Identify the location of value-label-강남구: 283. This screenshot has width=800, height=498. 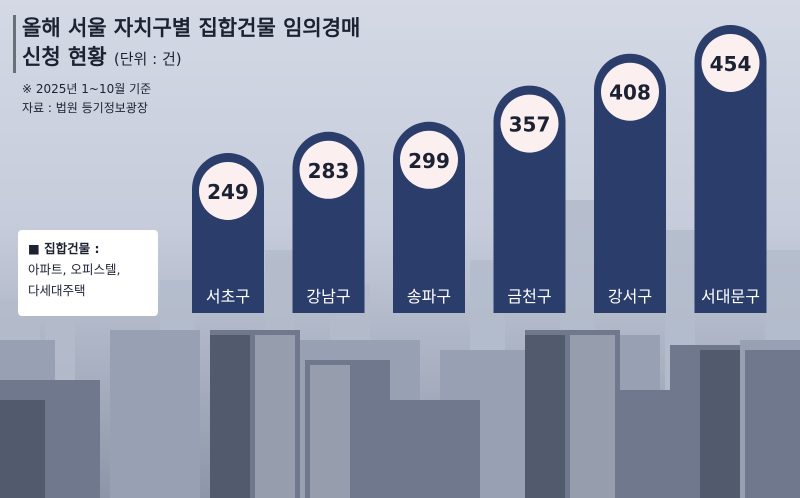
(329, 171).